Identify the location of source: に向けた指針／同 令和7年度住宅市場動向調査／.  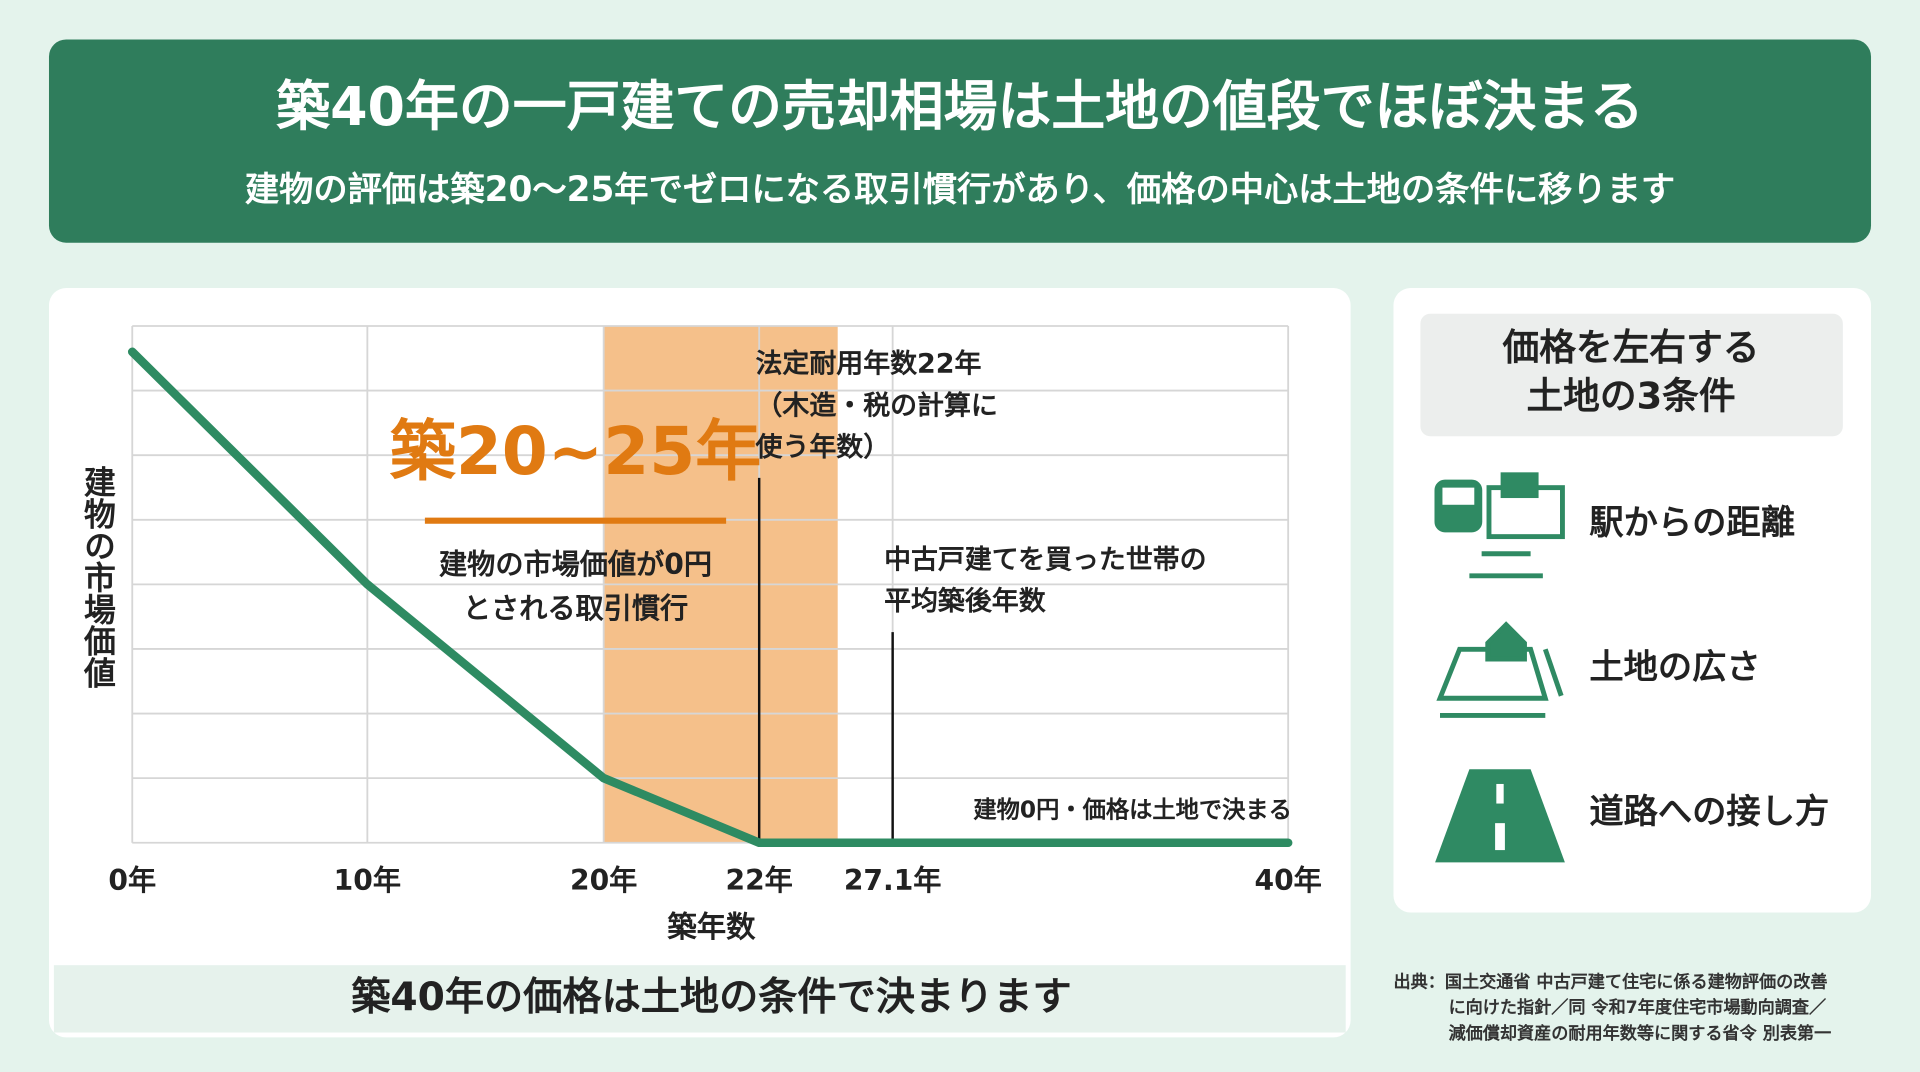
(1638, 1007).